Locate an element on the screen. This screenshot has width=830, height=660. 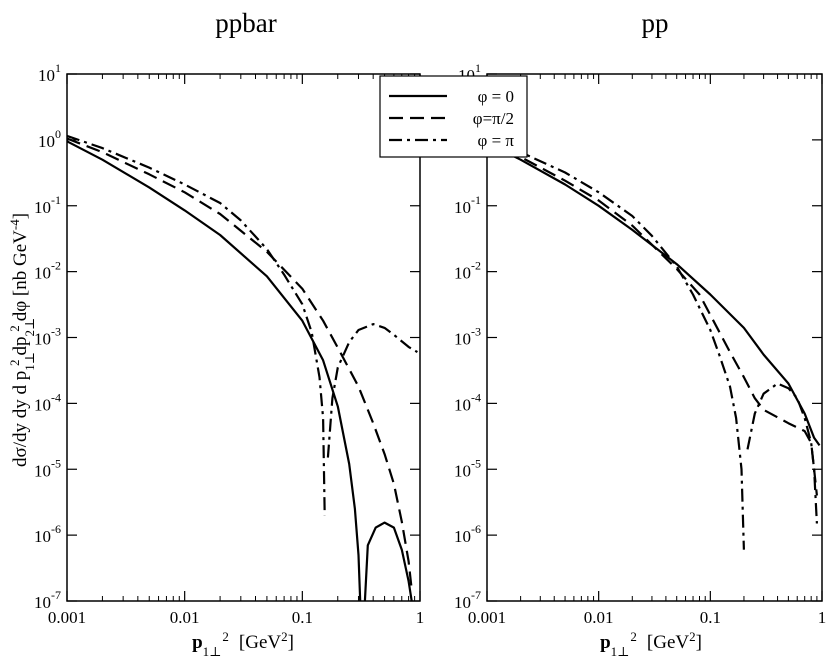
panel-title: pp is located at coordinates (655, 23).